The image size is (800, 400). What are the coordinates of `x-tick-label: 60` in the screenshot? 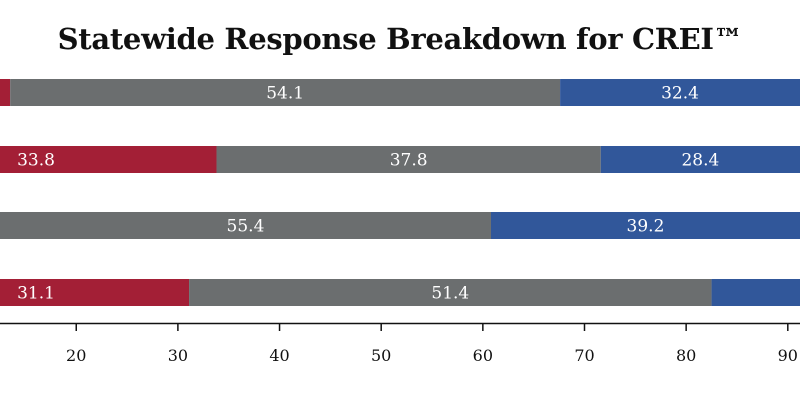 It's located at (483, 355).